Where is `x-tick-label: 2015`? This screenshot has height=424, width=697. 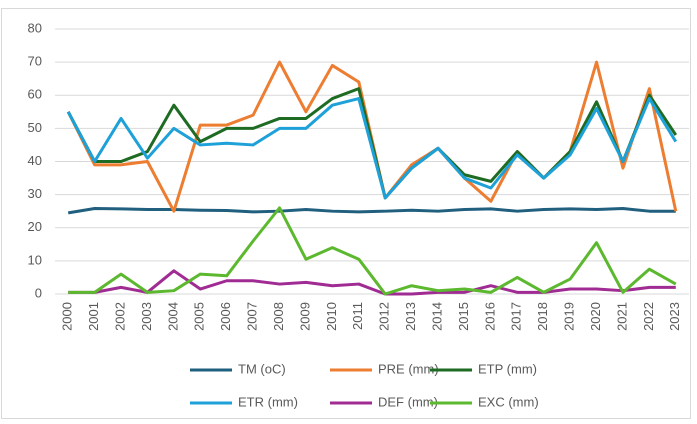
x-tick-label: 2015 is located at coordinates (463, 316).